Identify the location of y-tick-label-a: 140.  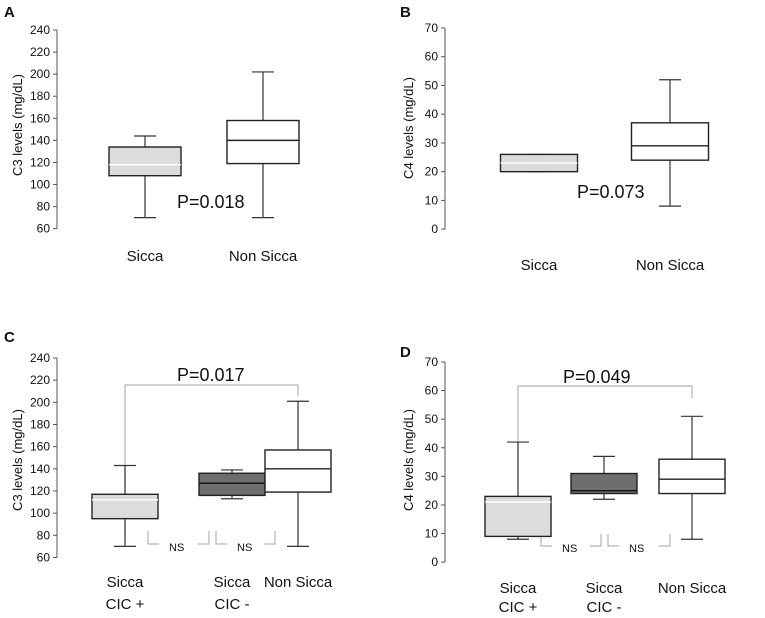
(40, 140).